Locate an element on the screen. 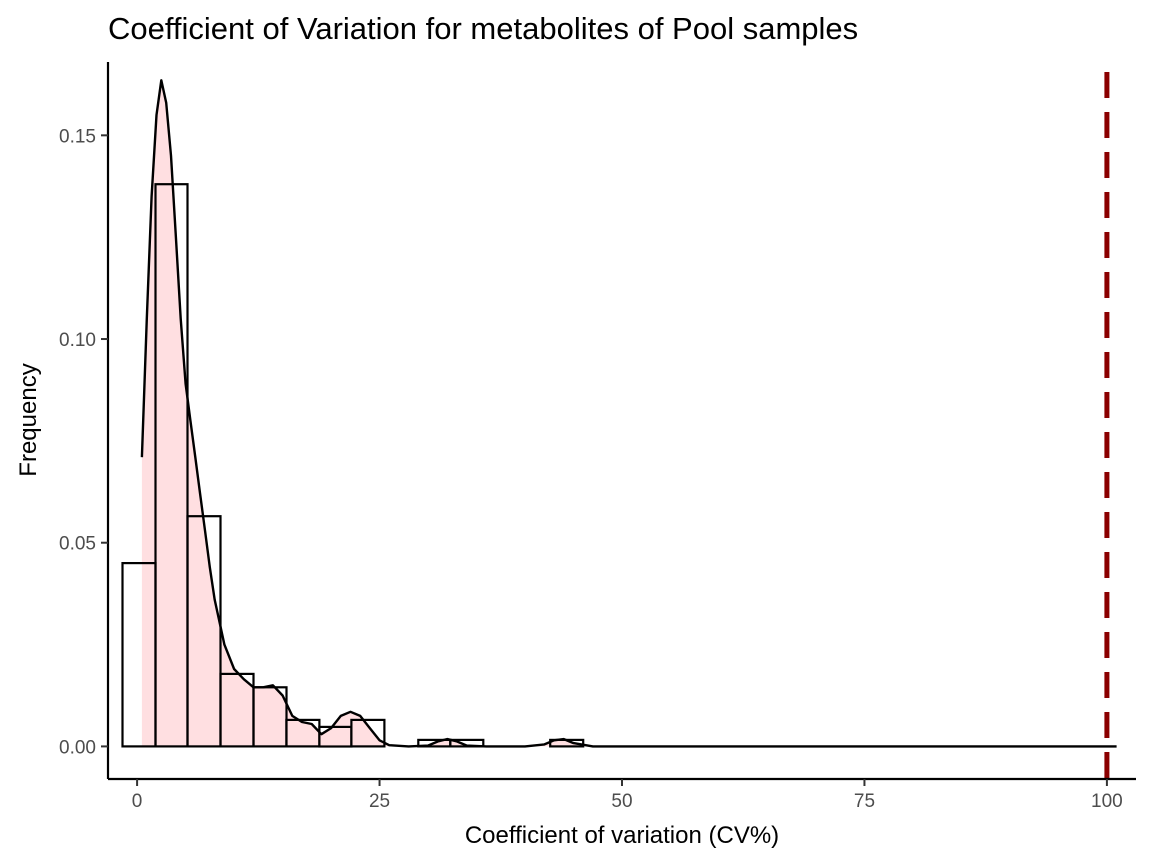 This screenshot has width=1152, height=864. y-axis-title: Frequency is located at coordinates (28, 419).